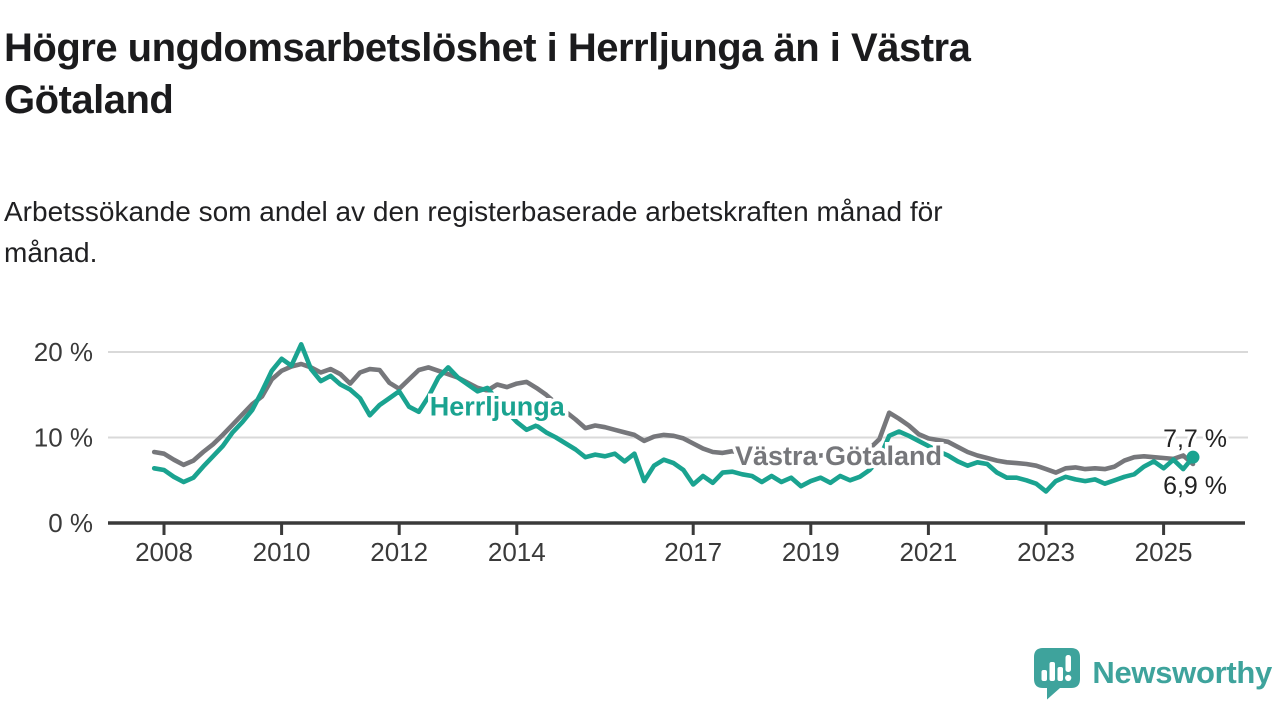  Describe the element at coordinates (282, 552) in the screenshot. I see `x-tick-label-2010: 2010` at that location.